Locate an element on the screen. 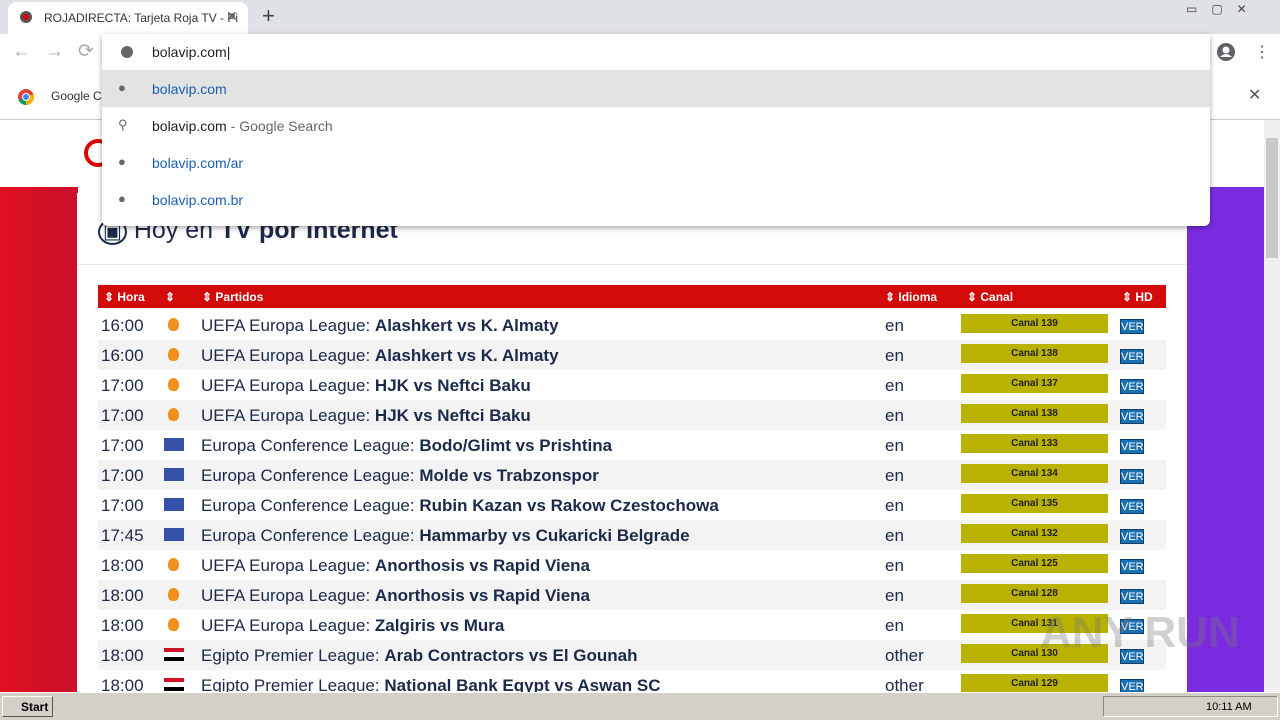 This screenshot has height=720, width=1280. address-value: bolavip.com is located at coordinates (189, 52).